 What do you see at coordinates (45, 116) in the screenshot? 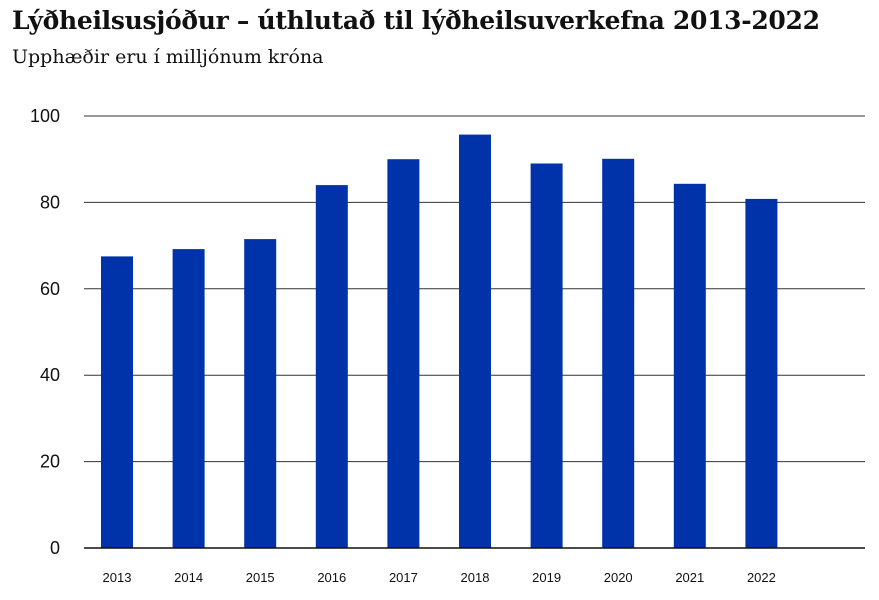
I see `y-tick-label: 100` at bounding box center [45, 116].